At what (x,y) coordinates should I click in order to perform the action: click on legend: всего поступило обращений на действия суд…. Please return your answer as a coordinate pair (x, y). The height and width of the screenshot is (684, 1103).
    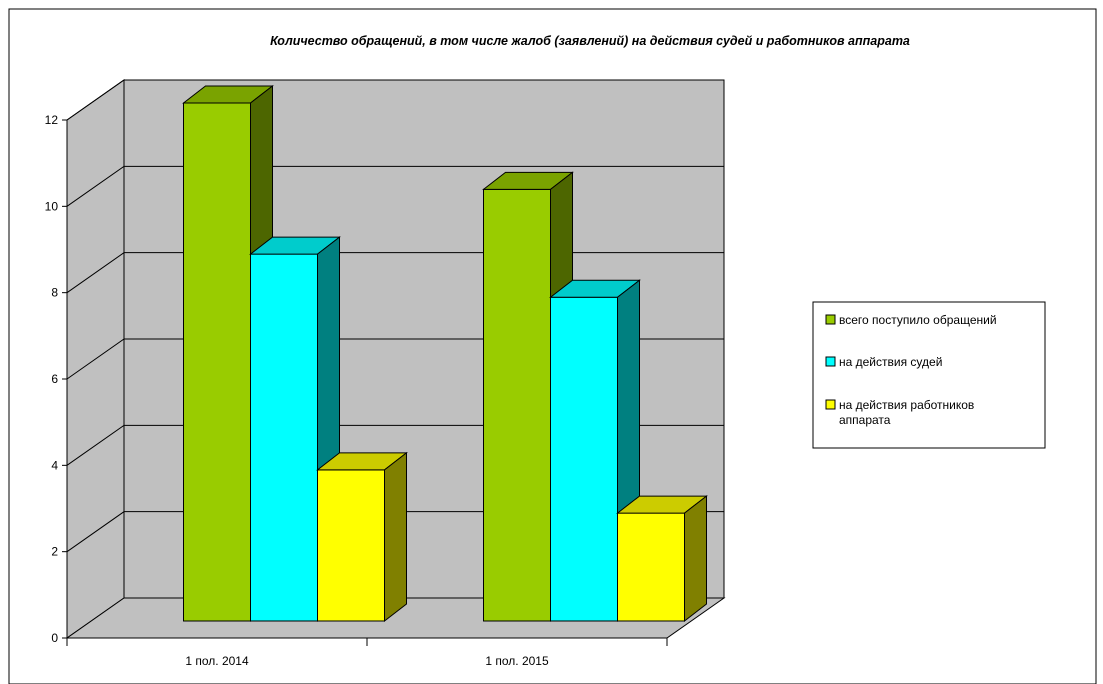
    Looking at the image, I should click on (929, 375).